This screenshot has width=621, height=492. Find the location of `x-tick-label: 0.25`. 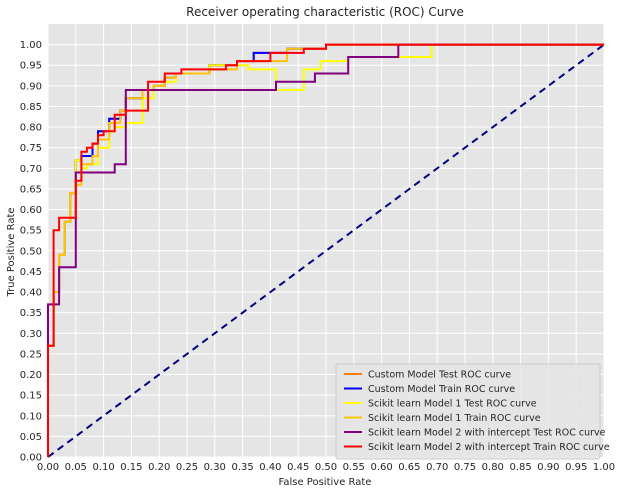

x-tick-label: 0.25 is located at coordinates (187, 467).